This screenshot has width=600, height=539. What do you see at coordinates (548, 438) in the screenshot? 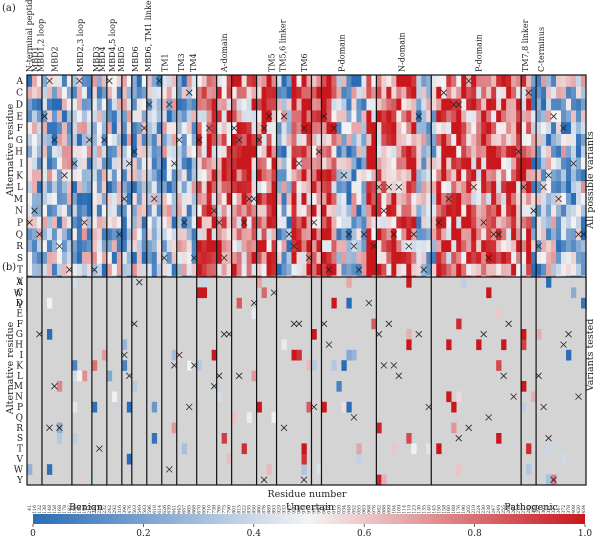
I see `wildtype-marker-b` at bounding box center [548, 438].